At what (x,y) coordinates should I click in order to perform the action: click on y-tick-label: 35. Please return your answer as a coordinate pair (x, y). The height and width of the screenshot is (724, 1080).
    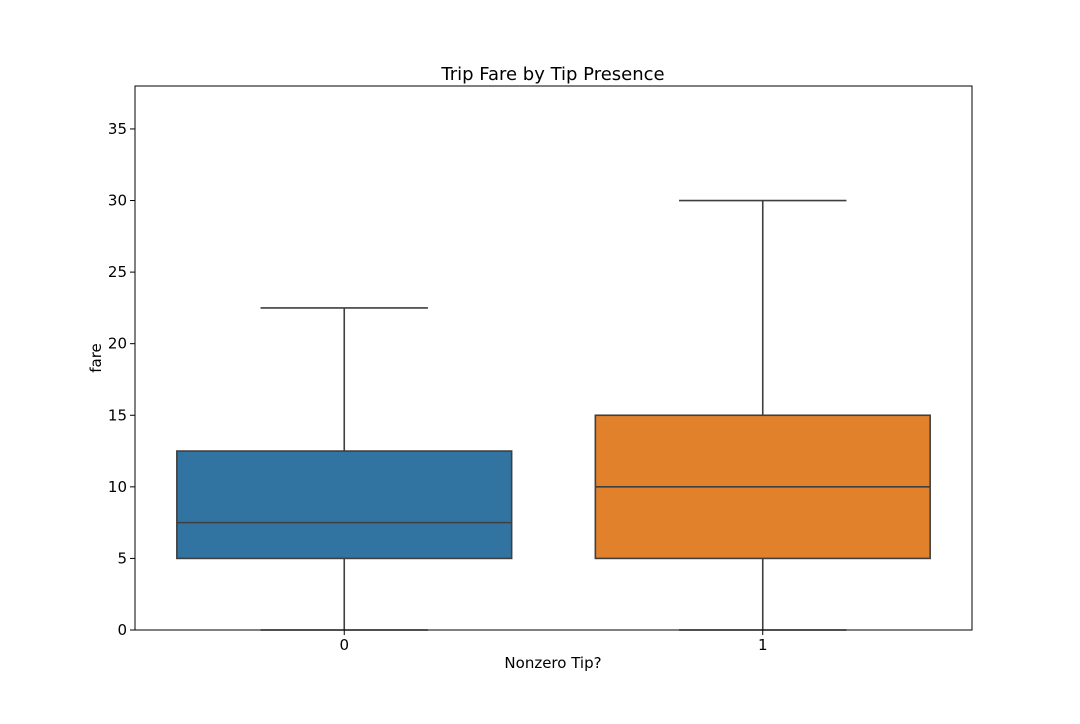
    Looking at the image, I should click on (117, 129).